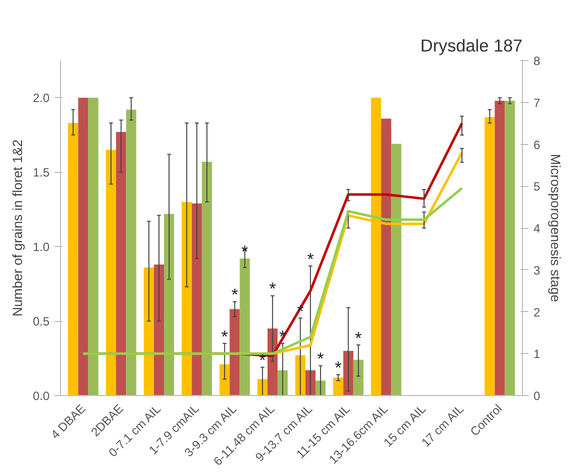 This screenshot has width=577, height=476. Describe the element at coordinates (537, 229) in the screenshot. I see `y2-tick-label: 4` at that location.